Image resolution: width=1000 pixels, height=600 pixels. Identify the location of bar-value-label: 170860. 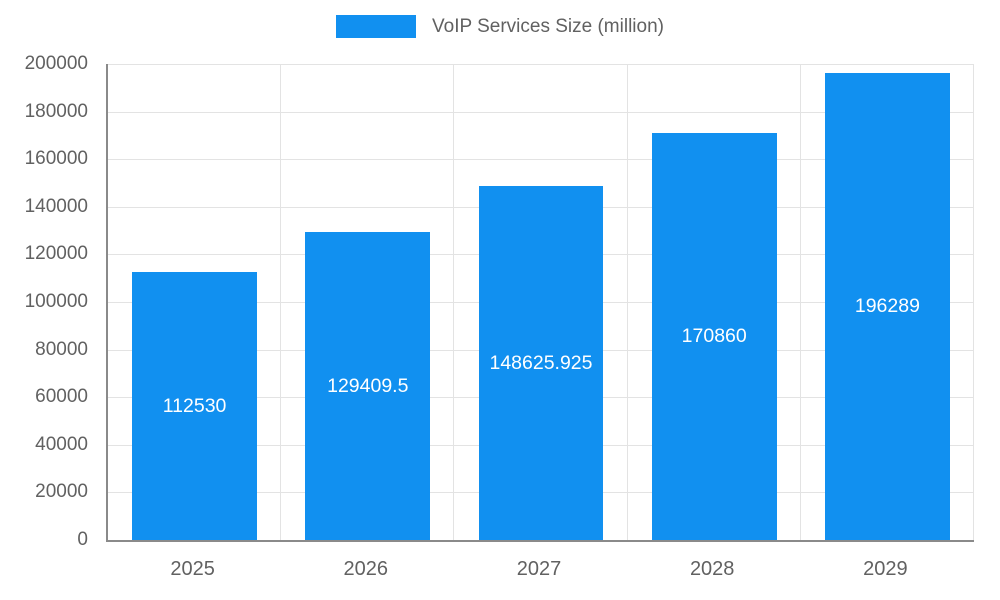
(714, 336).